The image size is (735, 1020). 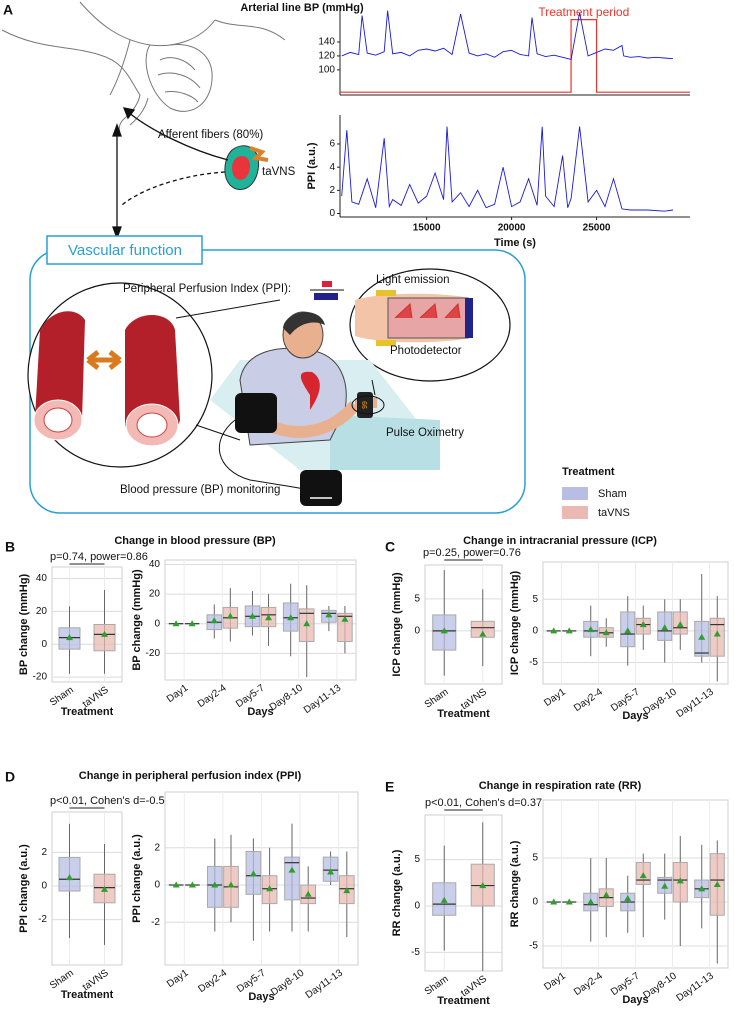 I want to click on y-tick-label: 120, so click(x=326, y=56).